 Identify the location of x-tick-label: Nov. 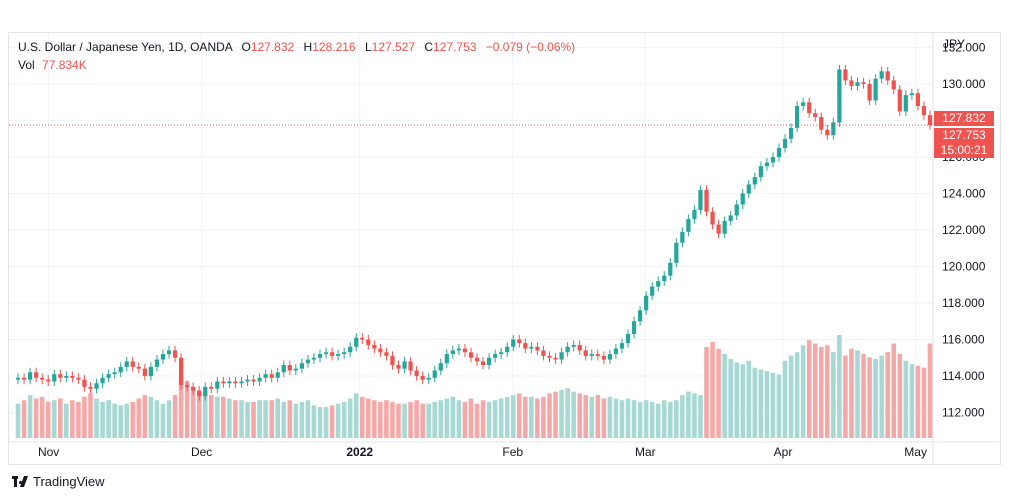
(48, 452).